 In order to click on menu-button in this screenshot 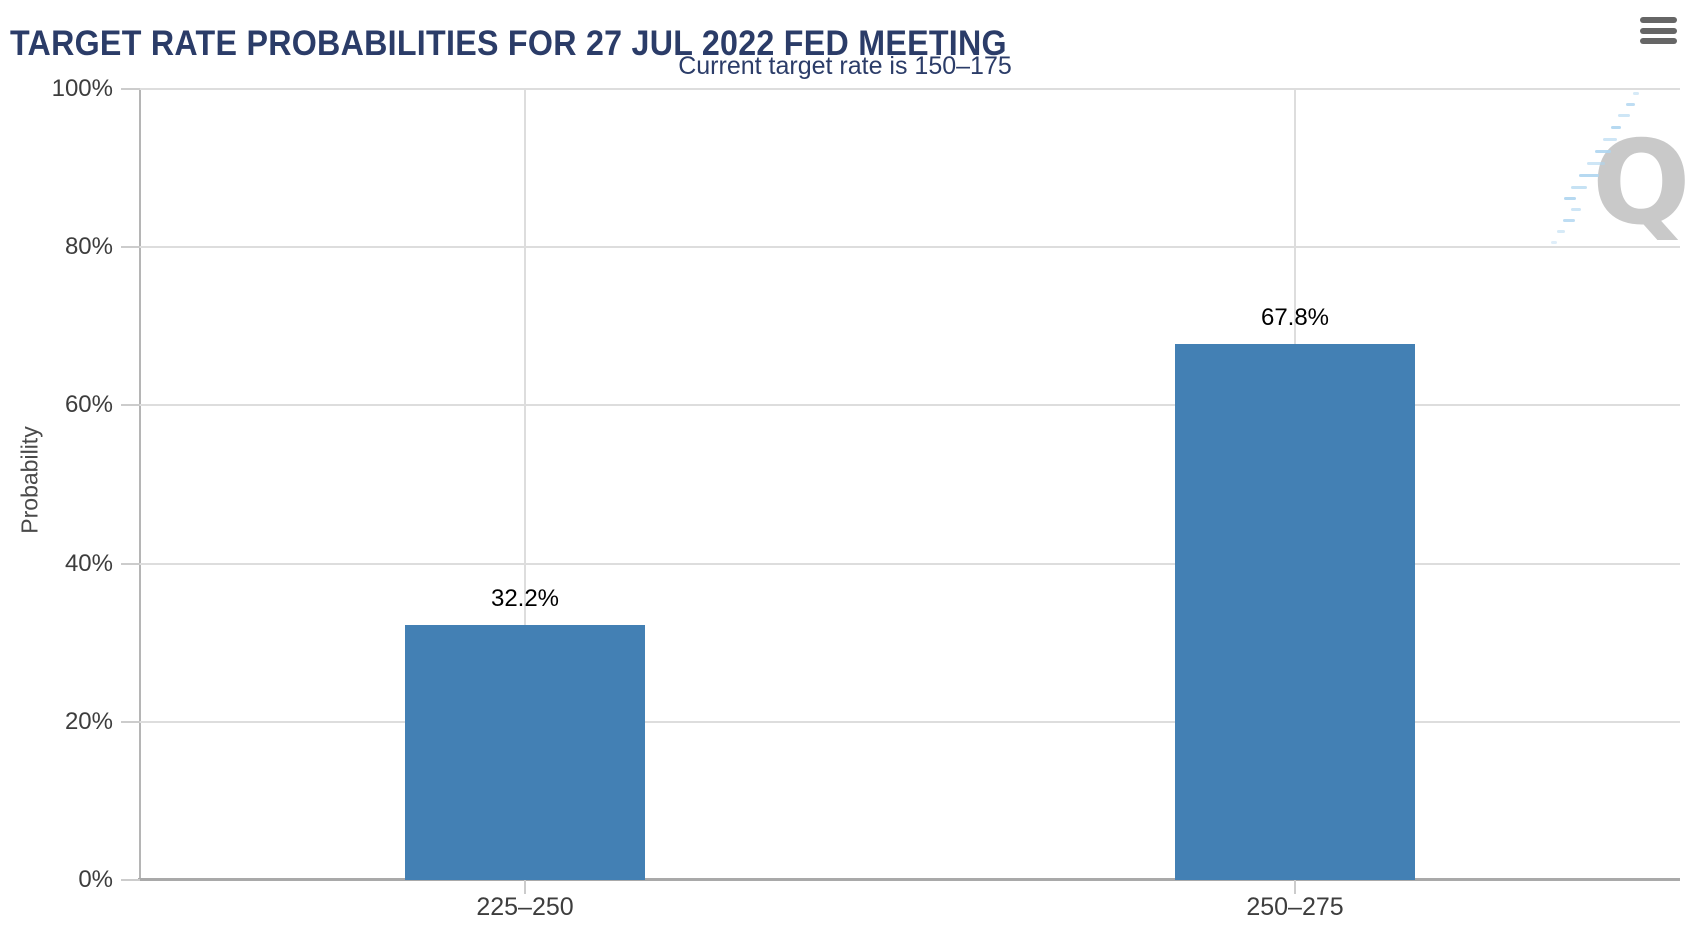, I will do `click(1658, 30)`.